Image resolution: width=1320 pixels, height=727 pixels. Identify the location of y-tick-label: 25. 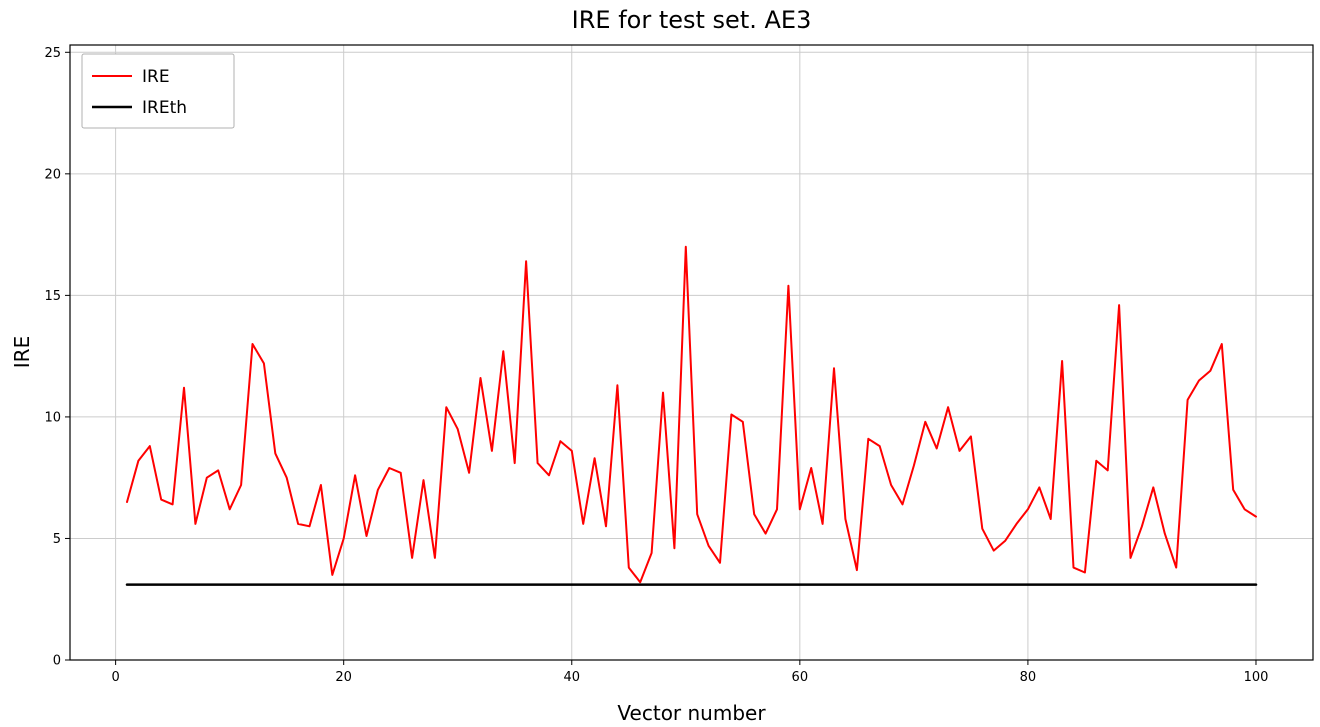
(52, 53).